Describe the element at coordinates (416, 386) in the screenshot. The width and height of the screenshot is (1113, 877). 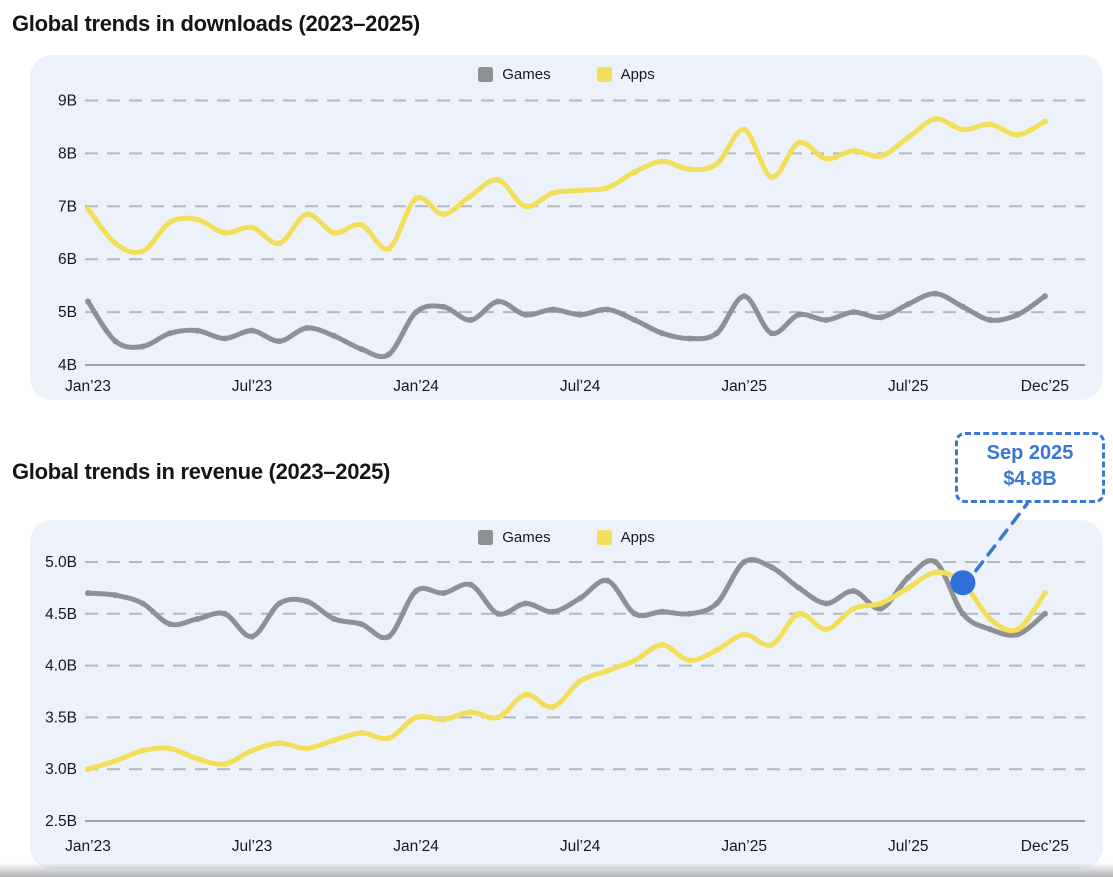
I see `x-tick-label: Jan’24` at that location.